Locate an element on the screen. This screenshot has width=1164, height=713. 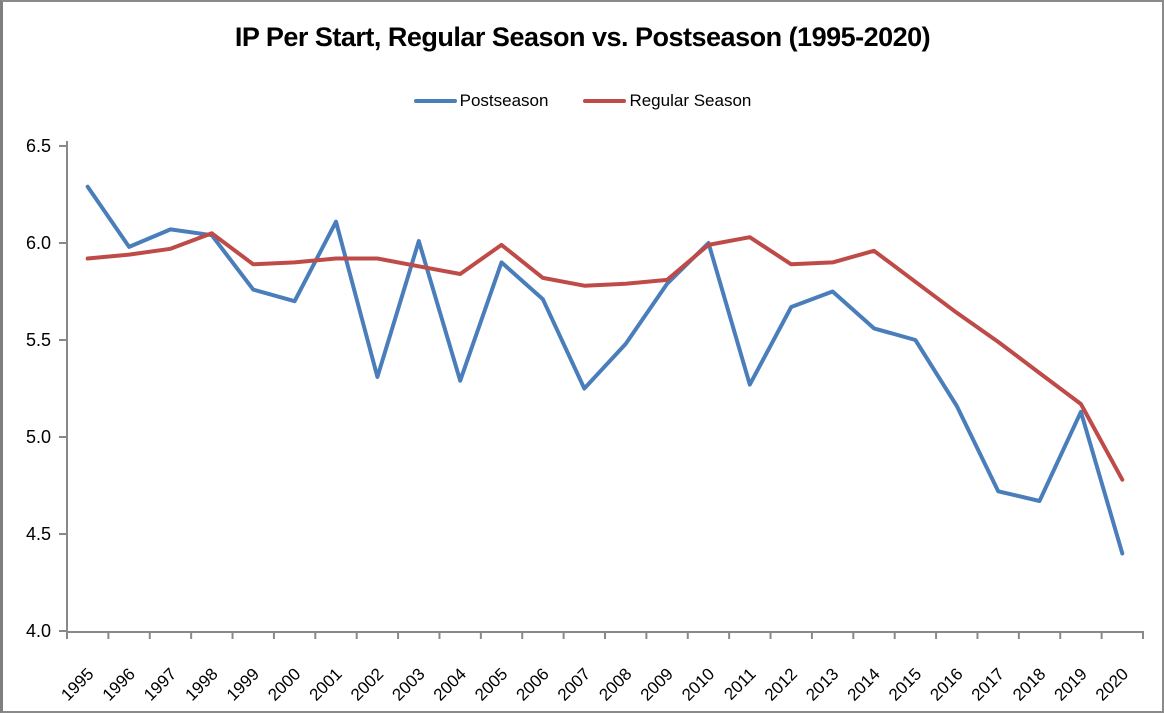
x-axis-tick-label: 2018 is located at coordinates (1029, 684).